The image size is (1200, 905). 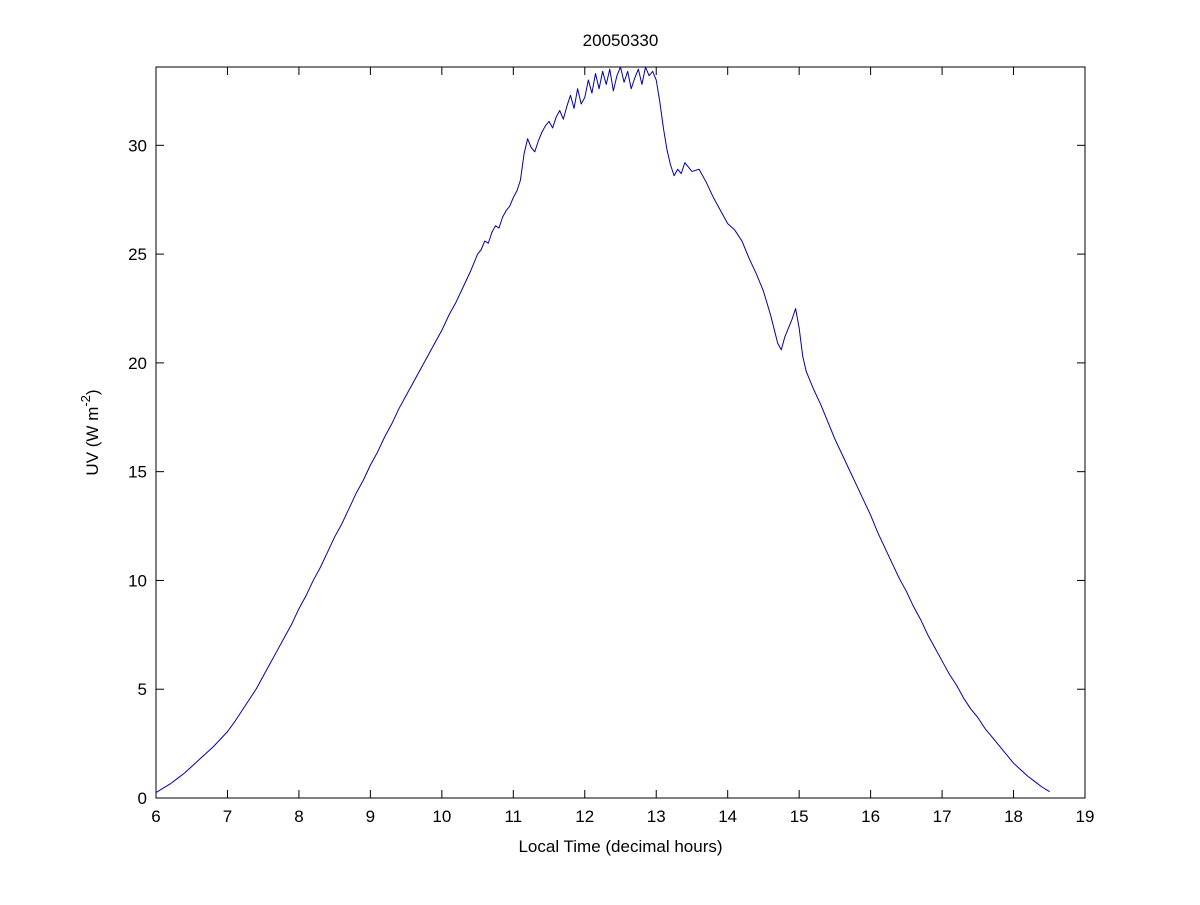 I want to click on y-tick-label: 0, so click(x=142, y=798).